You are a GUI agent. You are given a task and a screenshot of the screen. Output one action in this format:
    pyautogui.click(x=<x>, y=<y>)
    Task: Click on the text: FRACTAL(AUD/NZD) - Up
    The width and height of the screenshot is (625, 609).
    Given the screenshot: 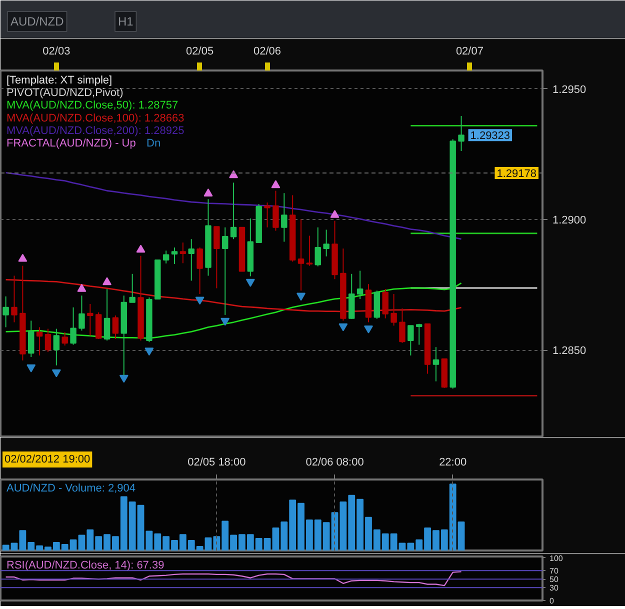 What is the action you would take?
    pyautogui.click(x=71, y=144)
    